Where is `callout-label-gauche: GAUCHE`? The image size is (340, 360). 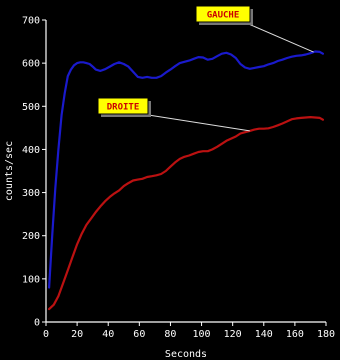 callout-label-gauche: GAUCHE is located at coordinates (223, 16).